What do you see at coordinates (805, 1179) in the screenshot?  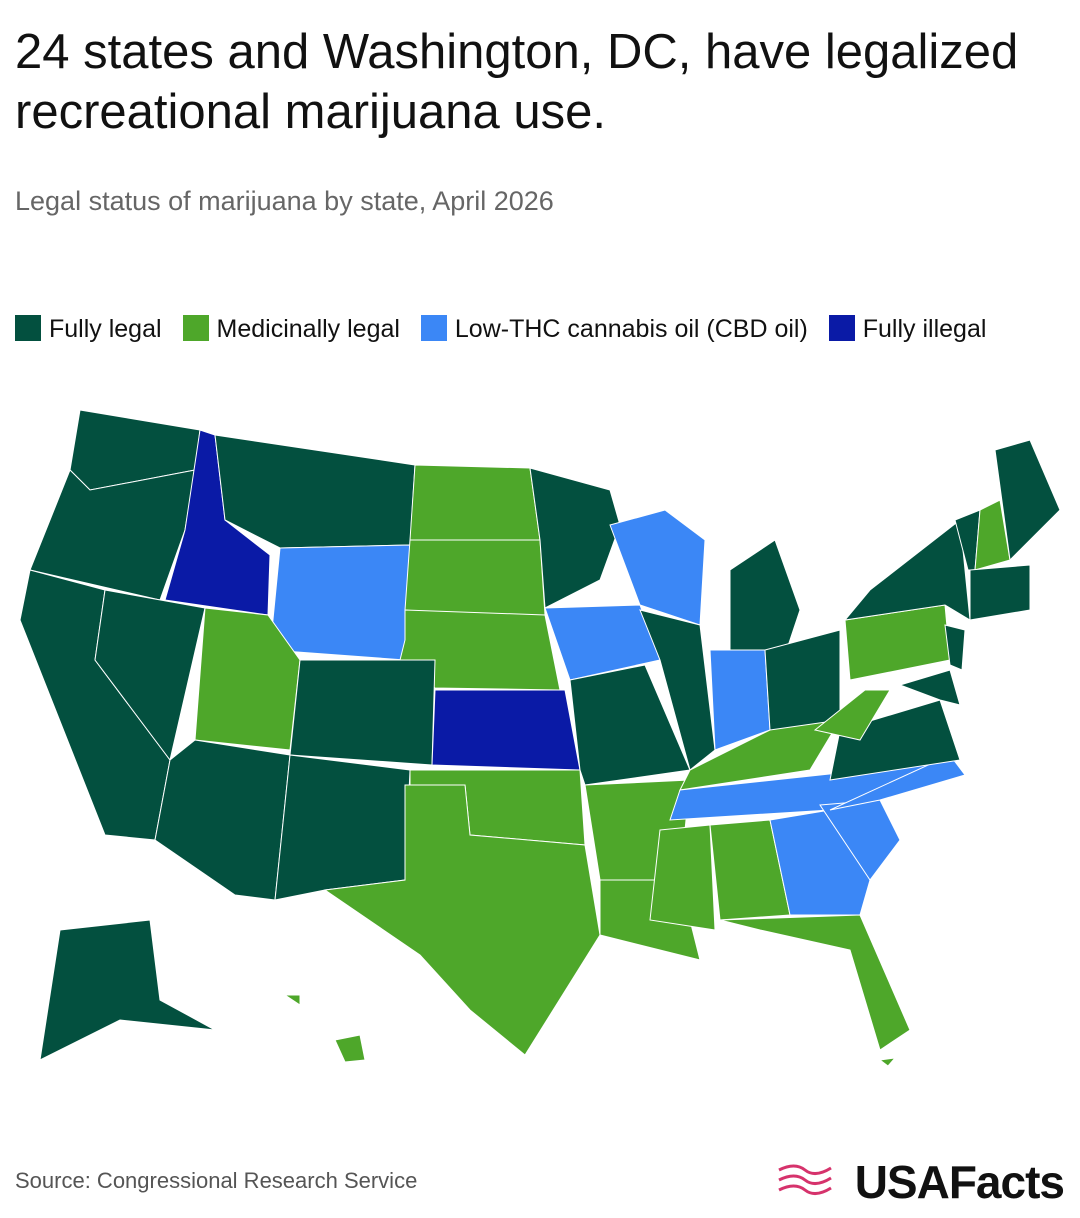 I see `logo-icon` at bounding box center [805, 1179].